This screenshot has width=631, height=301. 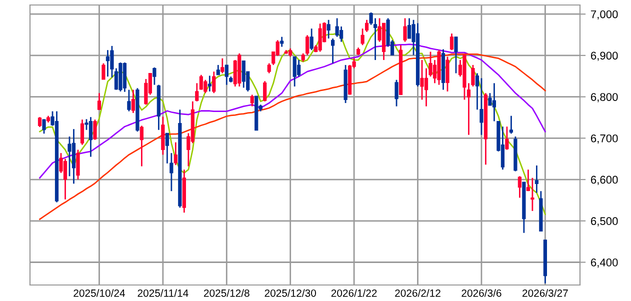 What do you see at coordinates (604, 15) in the screenshot?
I see `y-tick-label: 7,000` at bounding box center [604, 15].